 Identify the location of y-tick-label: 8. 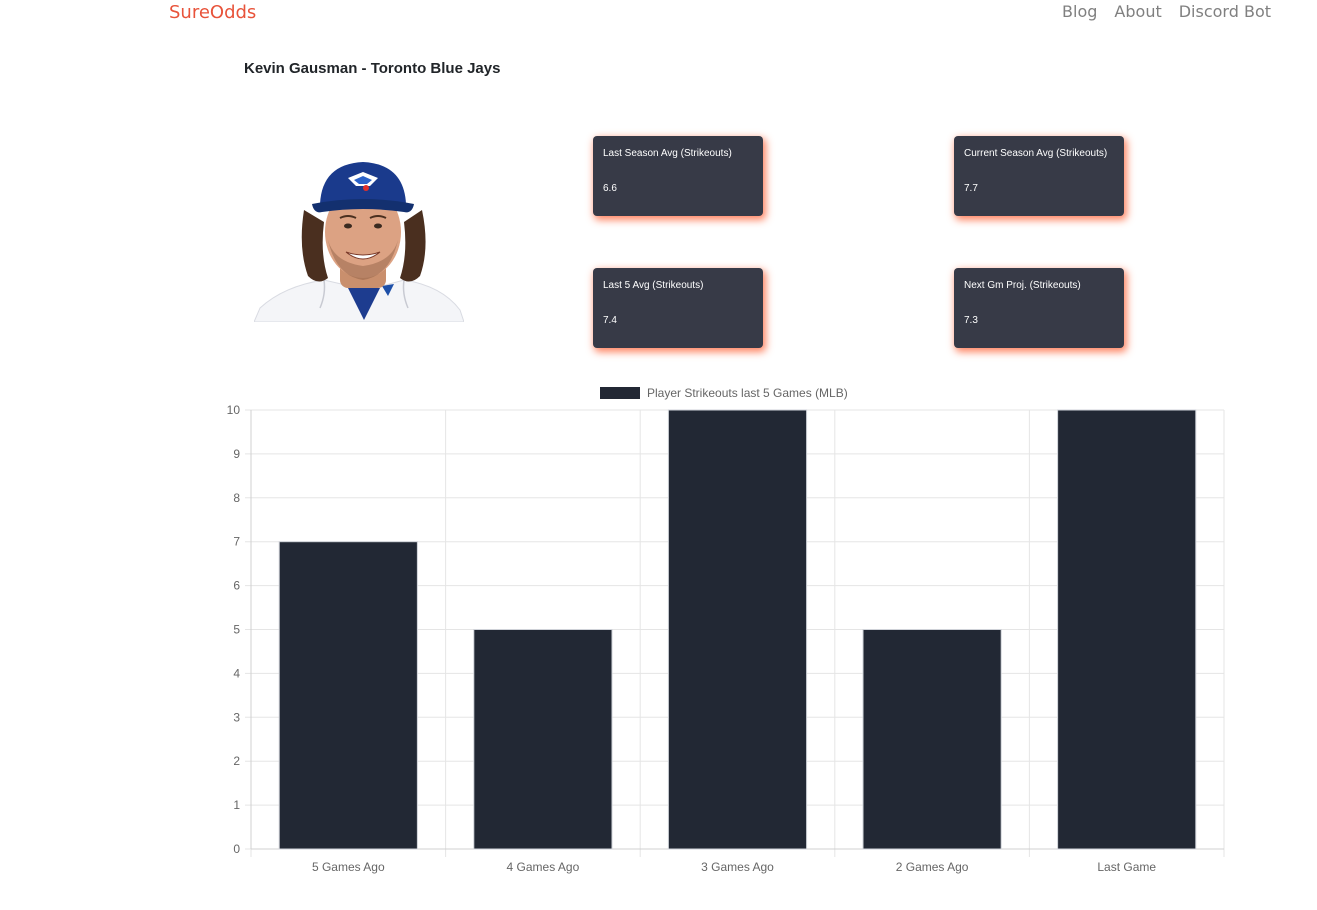
(236, 498).